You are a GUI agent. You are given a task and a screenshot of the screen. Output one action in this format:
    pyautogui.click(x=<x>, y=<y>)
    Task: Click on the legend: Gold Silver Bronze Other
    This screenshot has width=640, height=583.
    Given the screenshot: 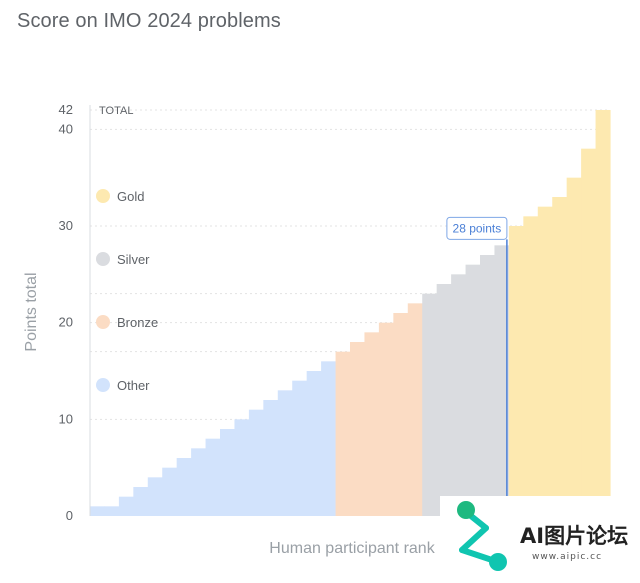 What is the action you would take?
    pyautogui.click(x=127, y=291)
    